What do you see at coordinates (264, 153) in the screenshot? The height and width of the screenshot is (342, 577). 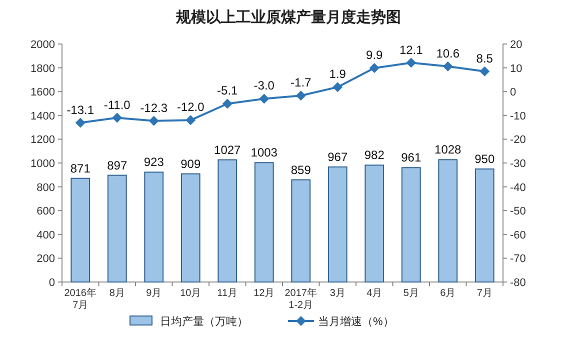 I see `data-label: 1003` at bounding box center [264, 153].